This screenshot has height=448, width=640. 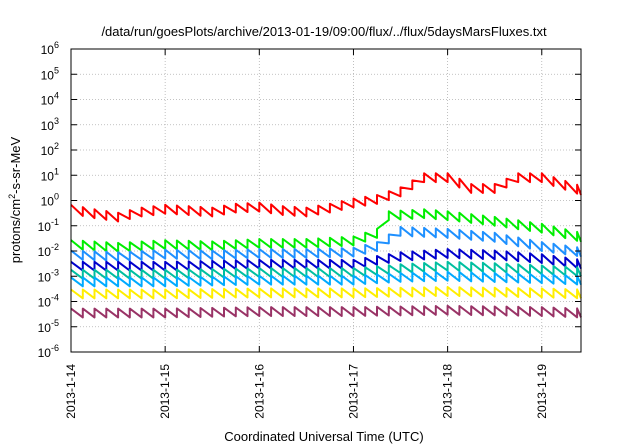 What do you see at coordinates (48, 250) in the screenshot?
I see `y-tick-label: 10⁻²` at bounding box center [48, 250].